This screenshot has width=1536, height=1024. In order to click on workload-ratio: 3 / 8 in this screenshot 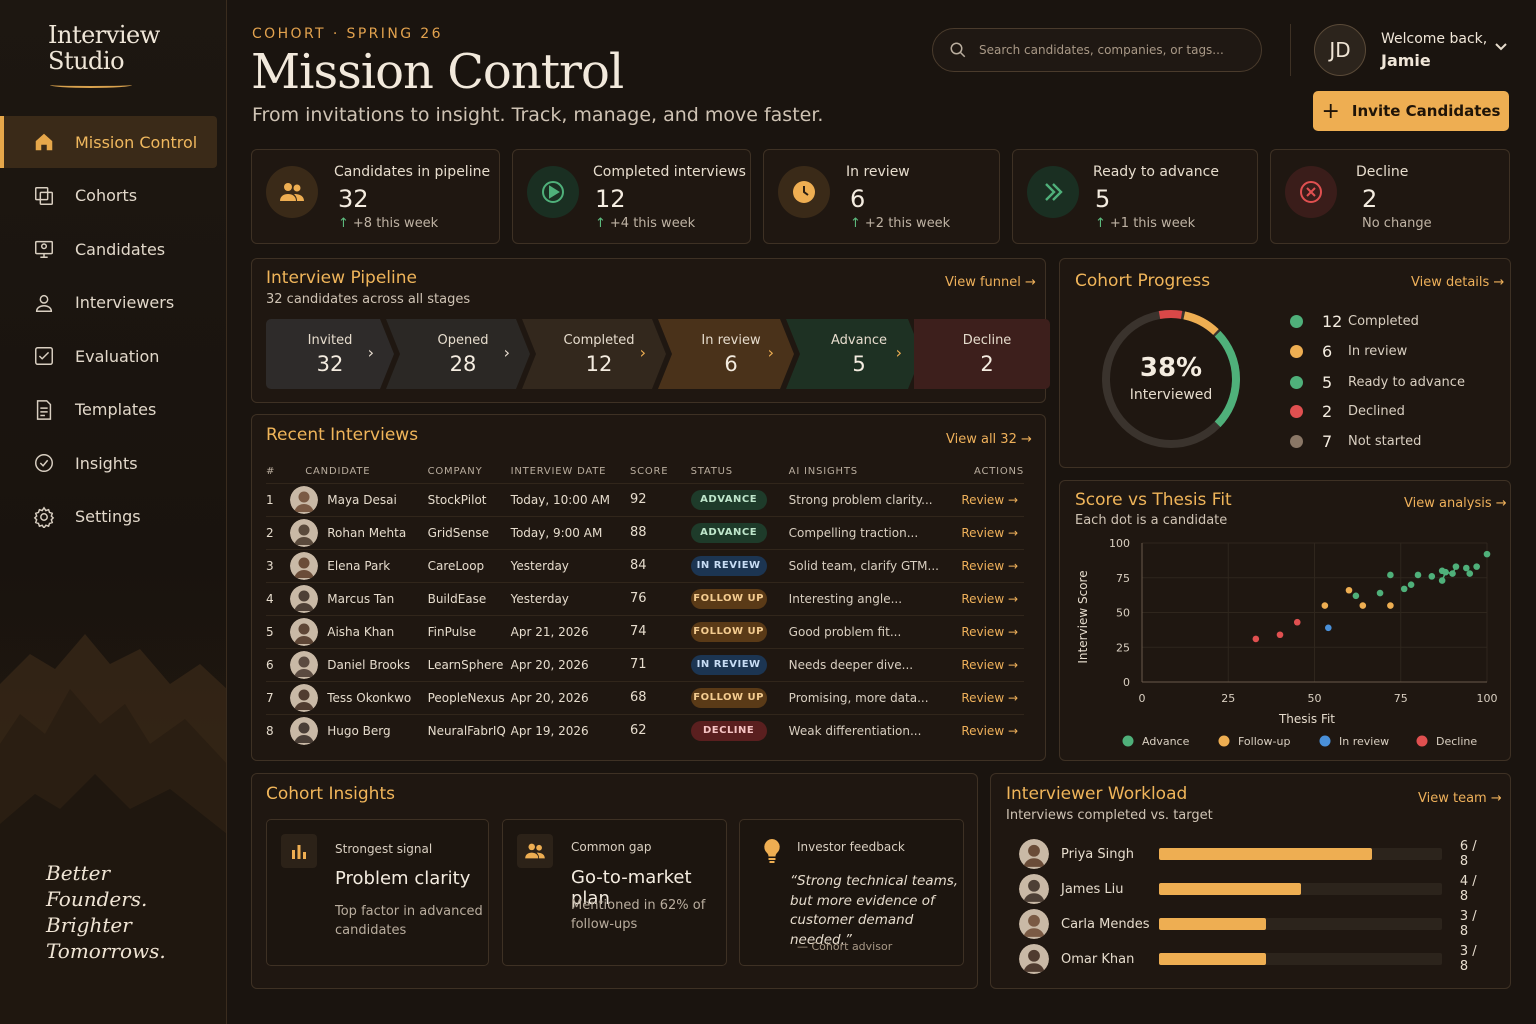, I will do `click(1468, 924)`.